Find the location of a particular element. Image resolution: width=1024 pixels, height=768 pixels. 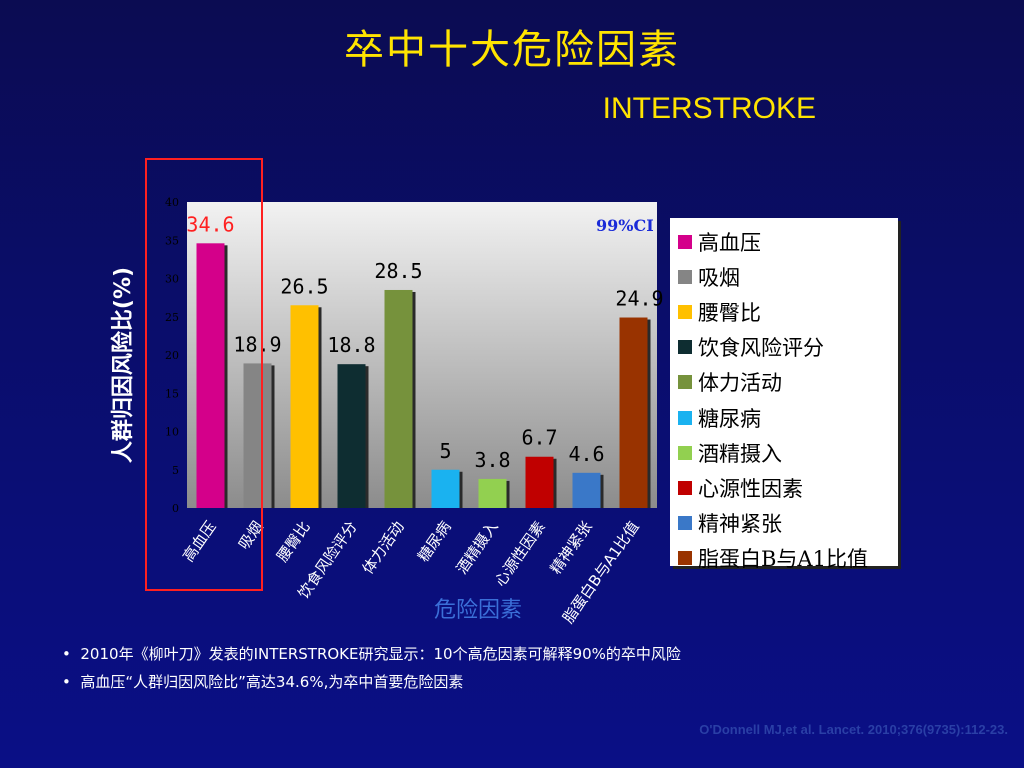

bullet-text: 高血压“人群归因风险比”高达34.6%,为卒中首要危险因素 is located at coordinates (272, 682).